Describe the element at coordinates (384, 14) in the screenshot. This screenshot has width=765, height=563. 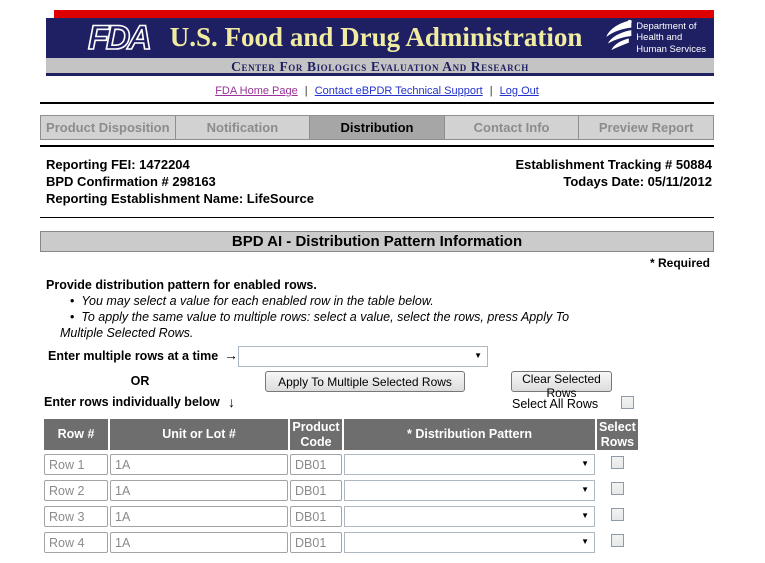
I see `masthead-red-strip` at that location.